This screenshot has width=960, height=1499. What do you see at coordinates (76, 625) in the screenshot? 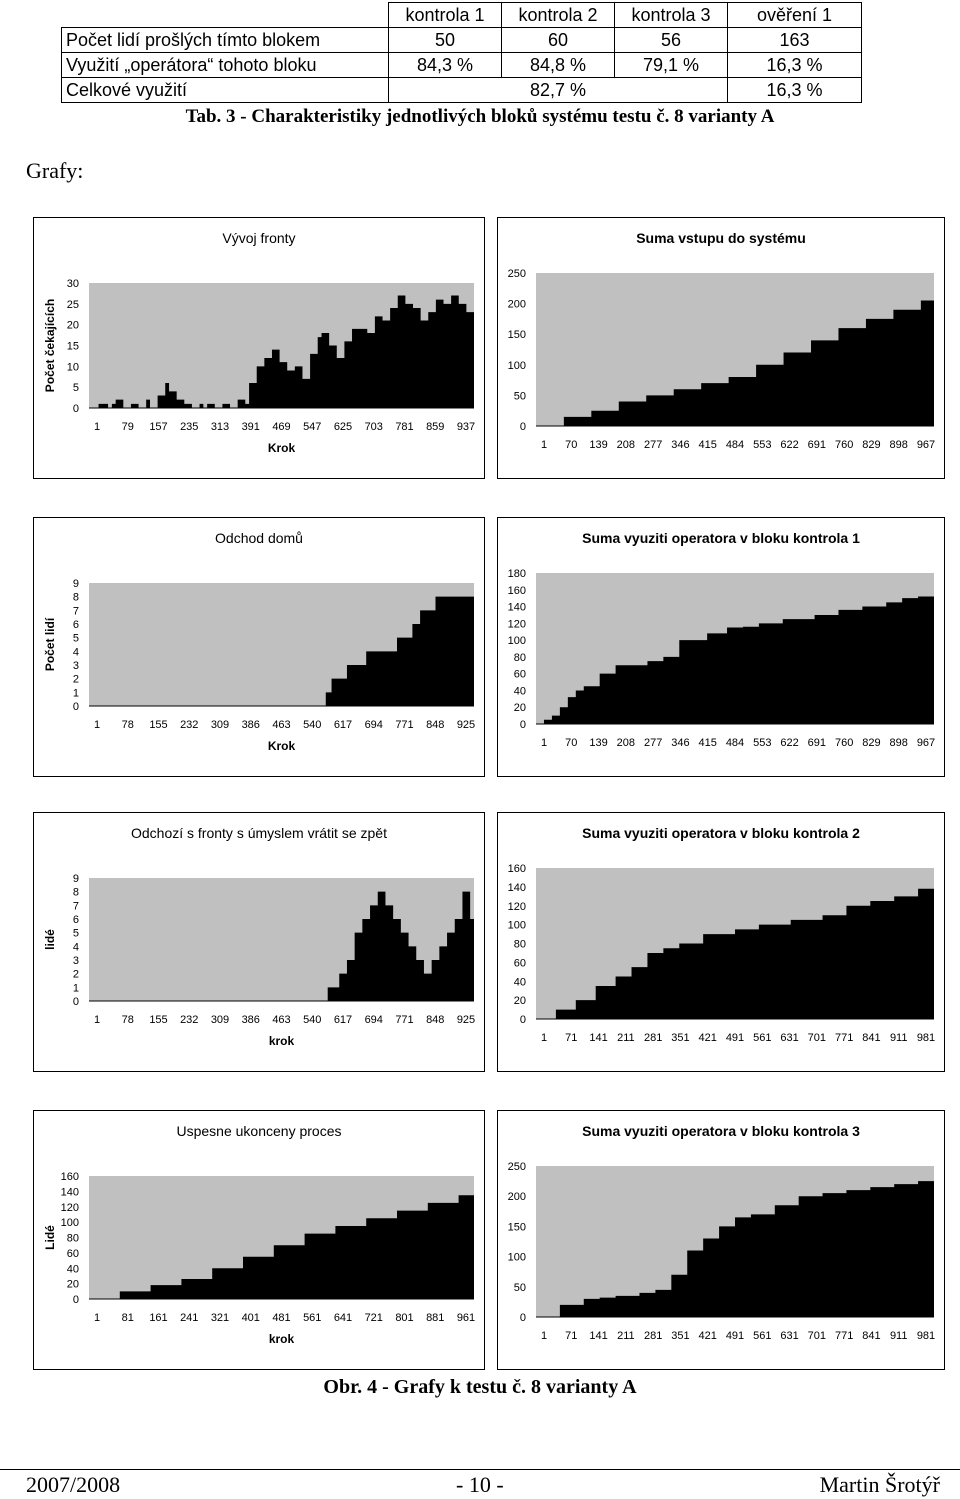
I see `y-tick-label: 6` at bounding box center [76, 625].